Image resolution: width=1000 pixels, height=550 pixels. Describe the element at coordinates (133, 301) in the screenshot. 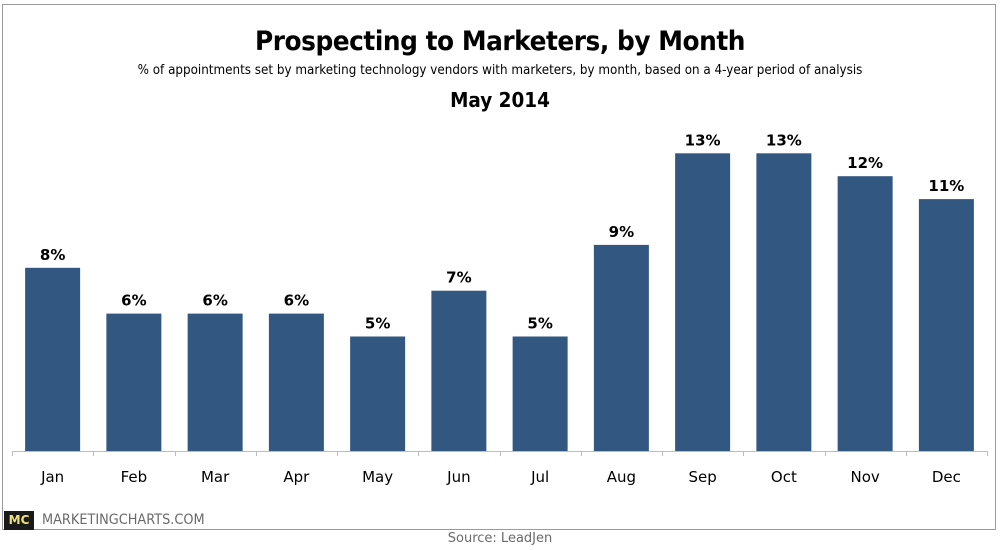

I see `data-label-feb: 6%` at that location.